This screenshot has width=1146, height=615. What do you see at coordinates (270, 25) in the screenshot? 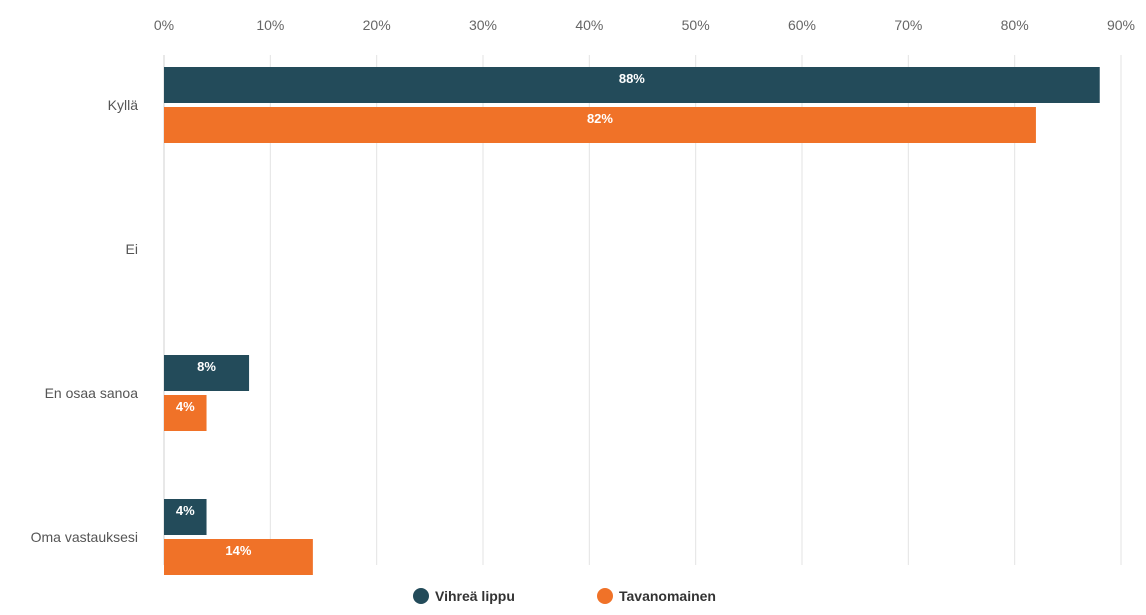
I see `x-tick-label: 10%` at bounding box center [270, 25].